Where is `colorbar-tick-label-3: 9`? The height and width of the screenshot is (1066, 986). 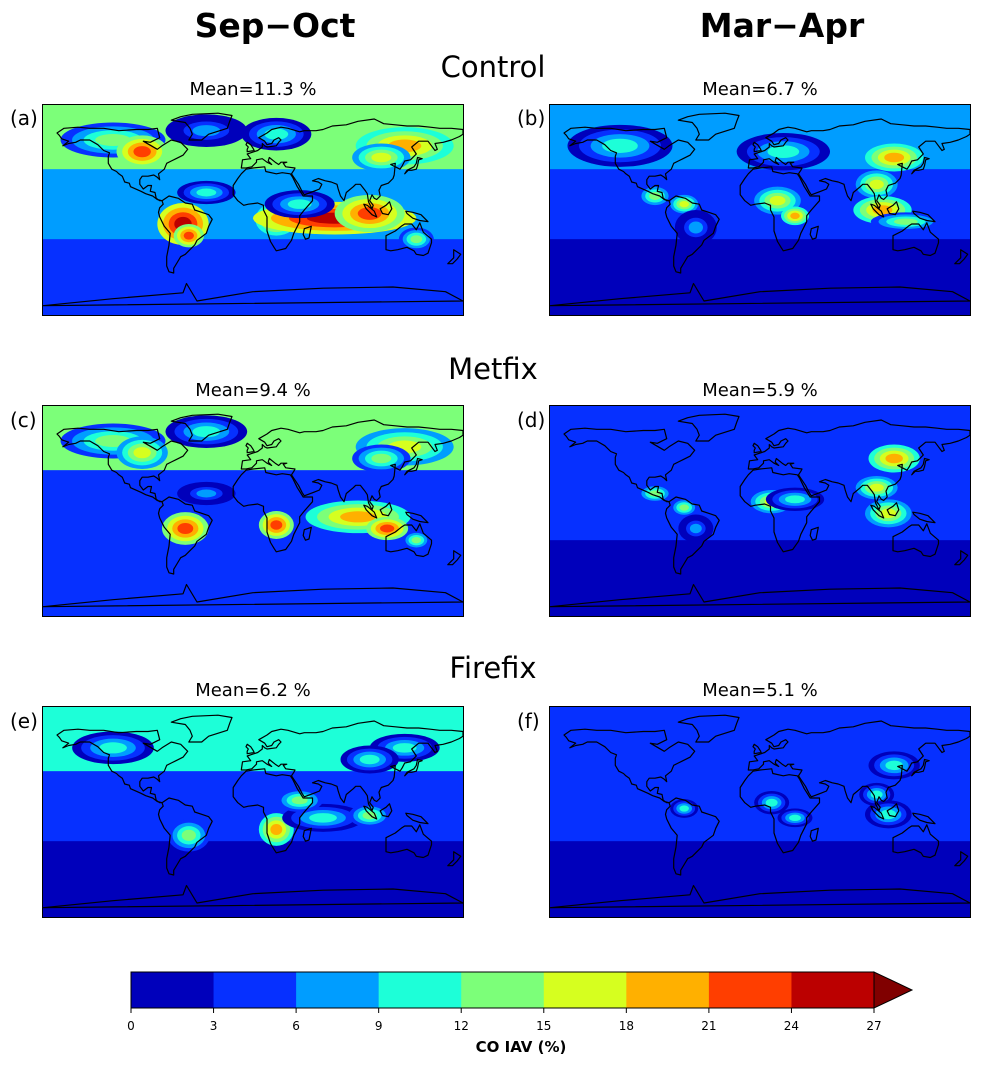 colorbar-tick-label-3: 9 is located at coordinates (379, 1026).